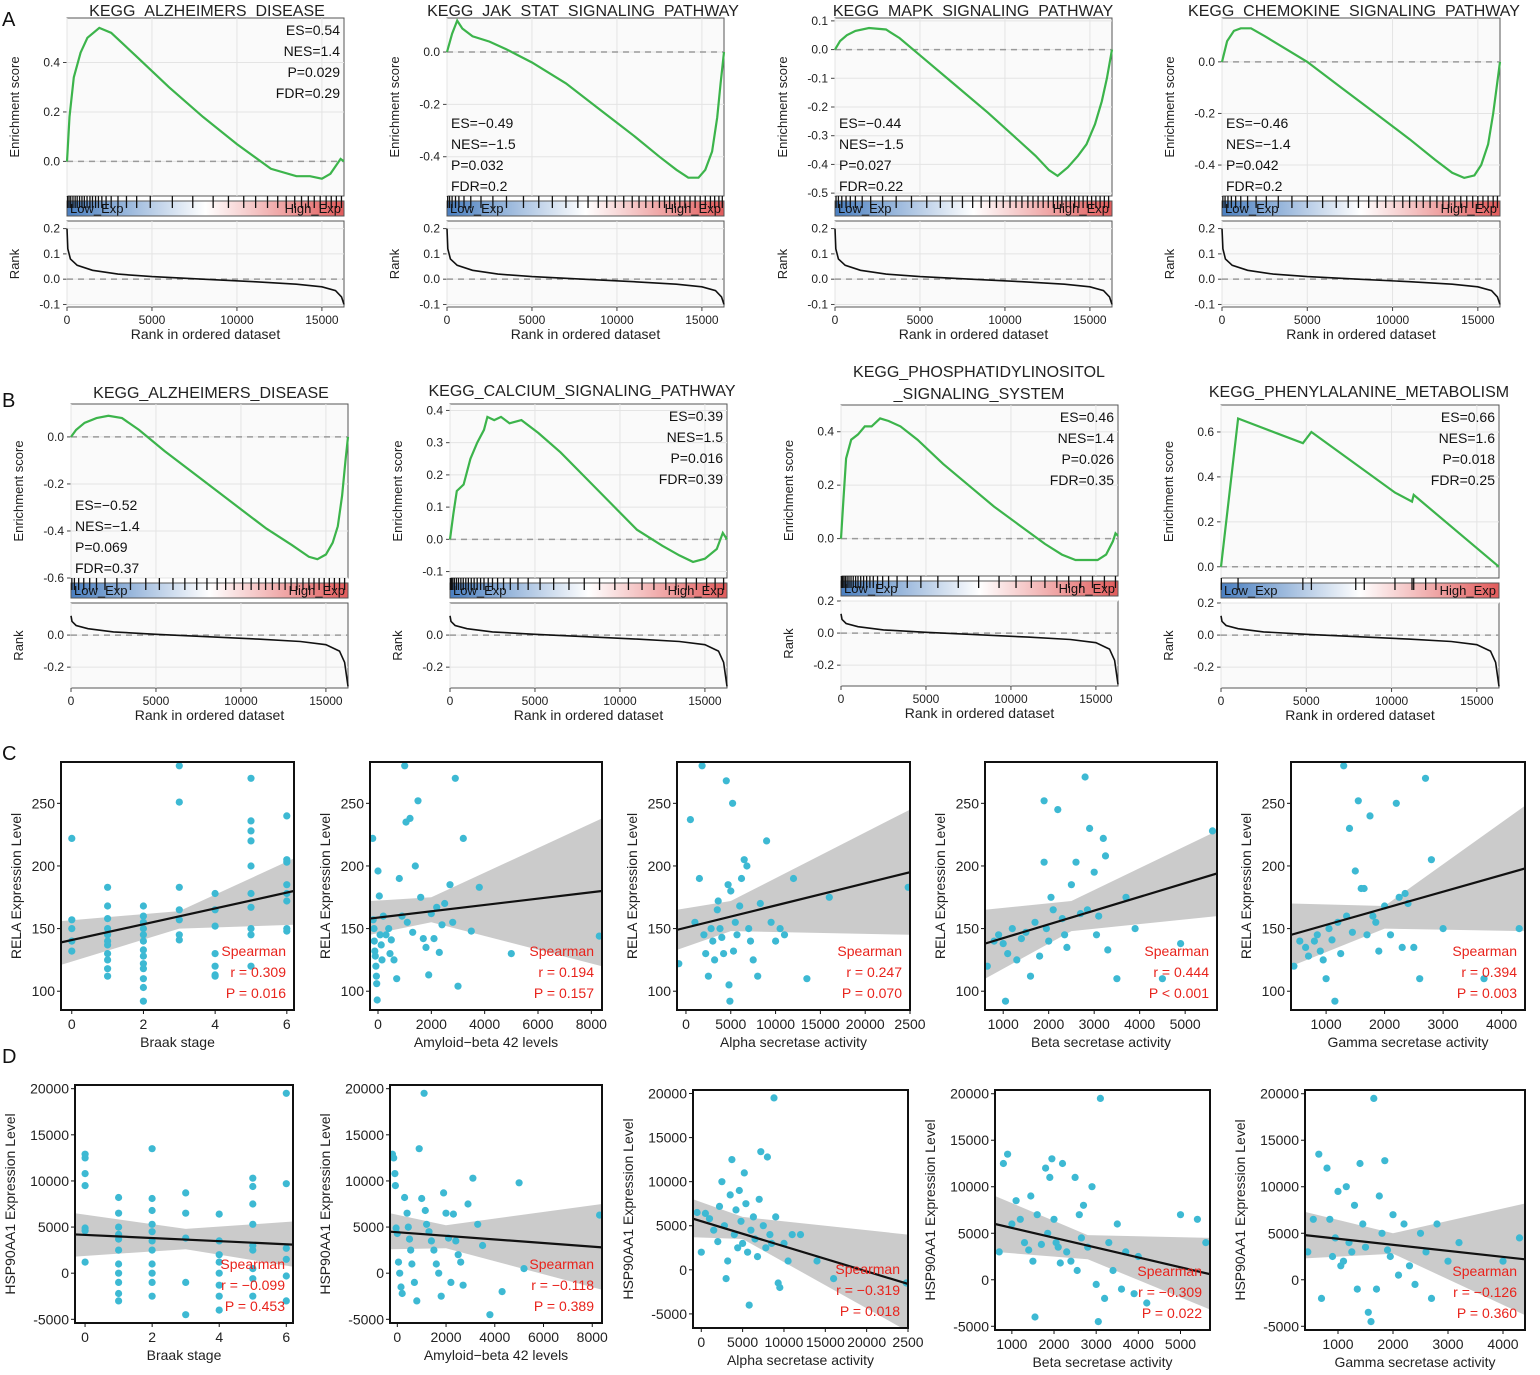  I want to click on x-tick-label: 2500, so click(909, 1024).